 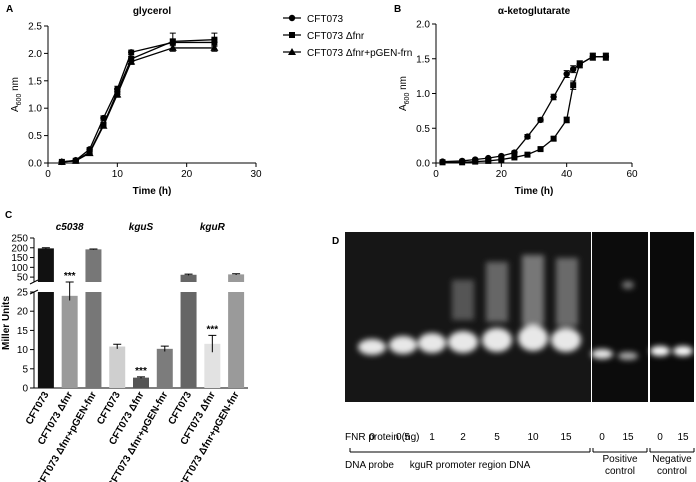 What do you see at coordinates (403, 437) in the screenshot?
I see `lane-value: 0.5` at bounding box center [403, 437].